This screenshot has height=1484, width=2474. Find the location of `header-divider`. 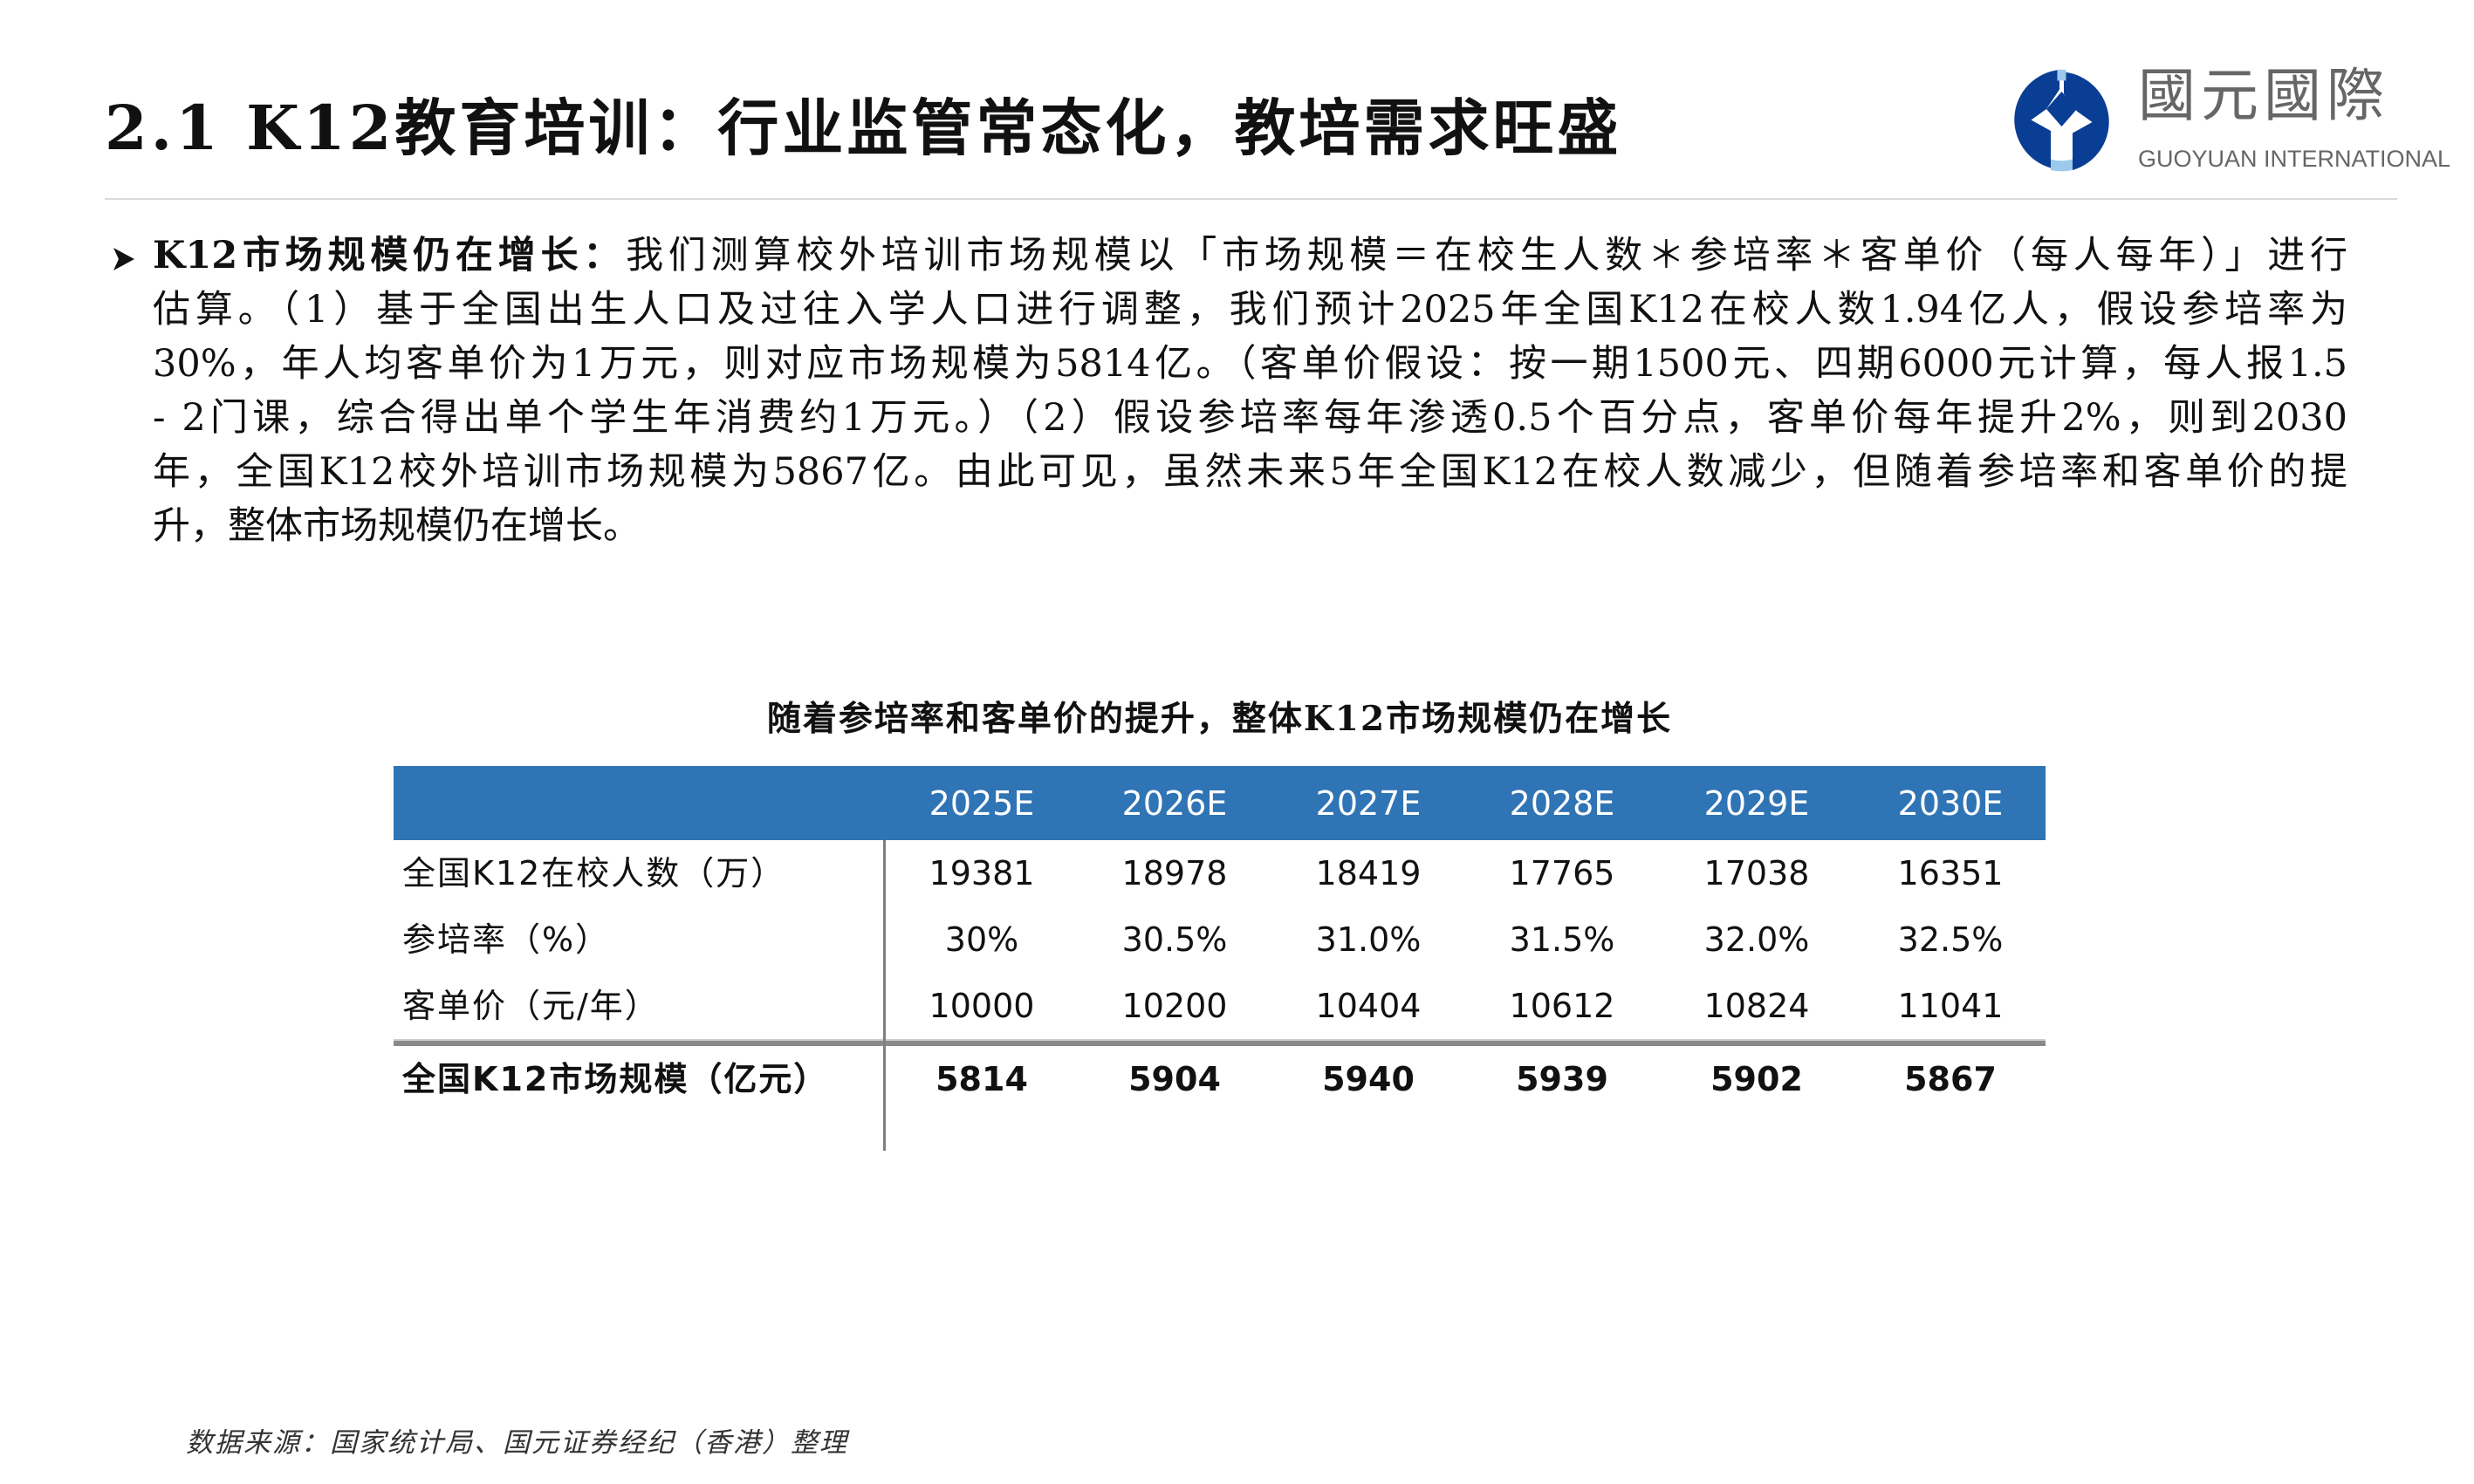

header-divider is located at coordinates (1251, 199).